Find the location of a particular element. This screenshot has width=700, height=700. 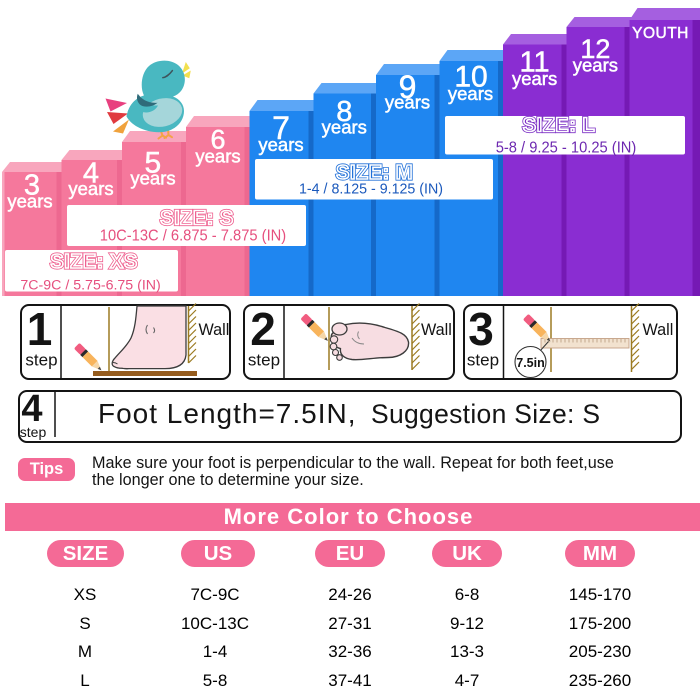

svg-text: 9 is located at coordinates (408, 87).